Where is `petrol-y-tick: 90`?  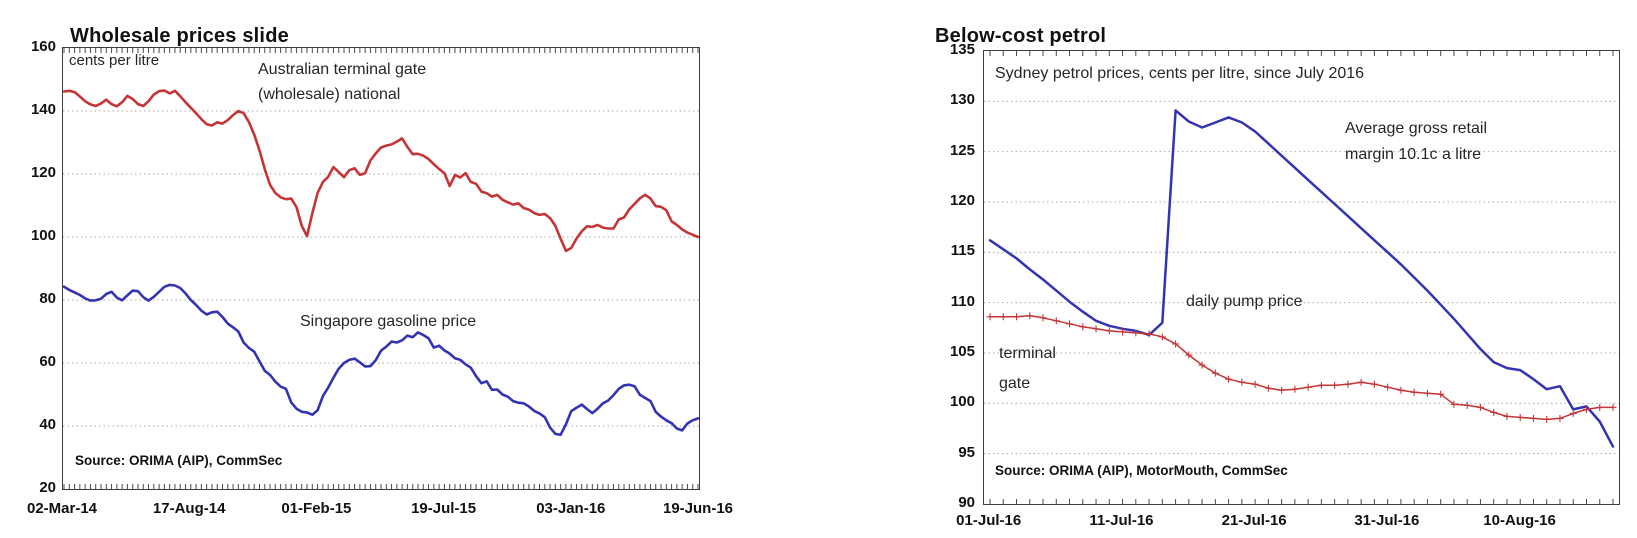 petrol-y-tick: 90 is located at coordinates (966, 502).